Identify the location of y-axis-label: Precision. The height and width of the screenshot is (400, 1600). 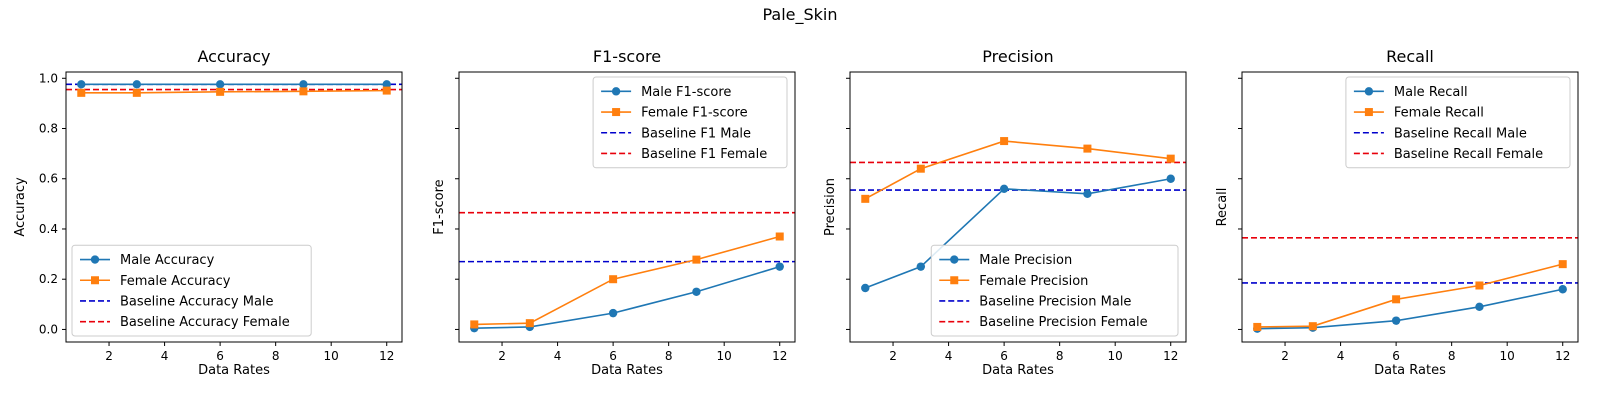
(830, 207).